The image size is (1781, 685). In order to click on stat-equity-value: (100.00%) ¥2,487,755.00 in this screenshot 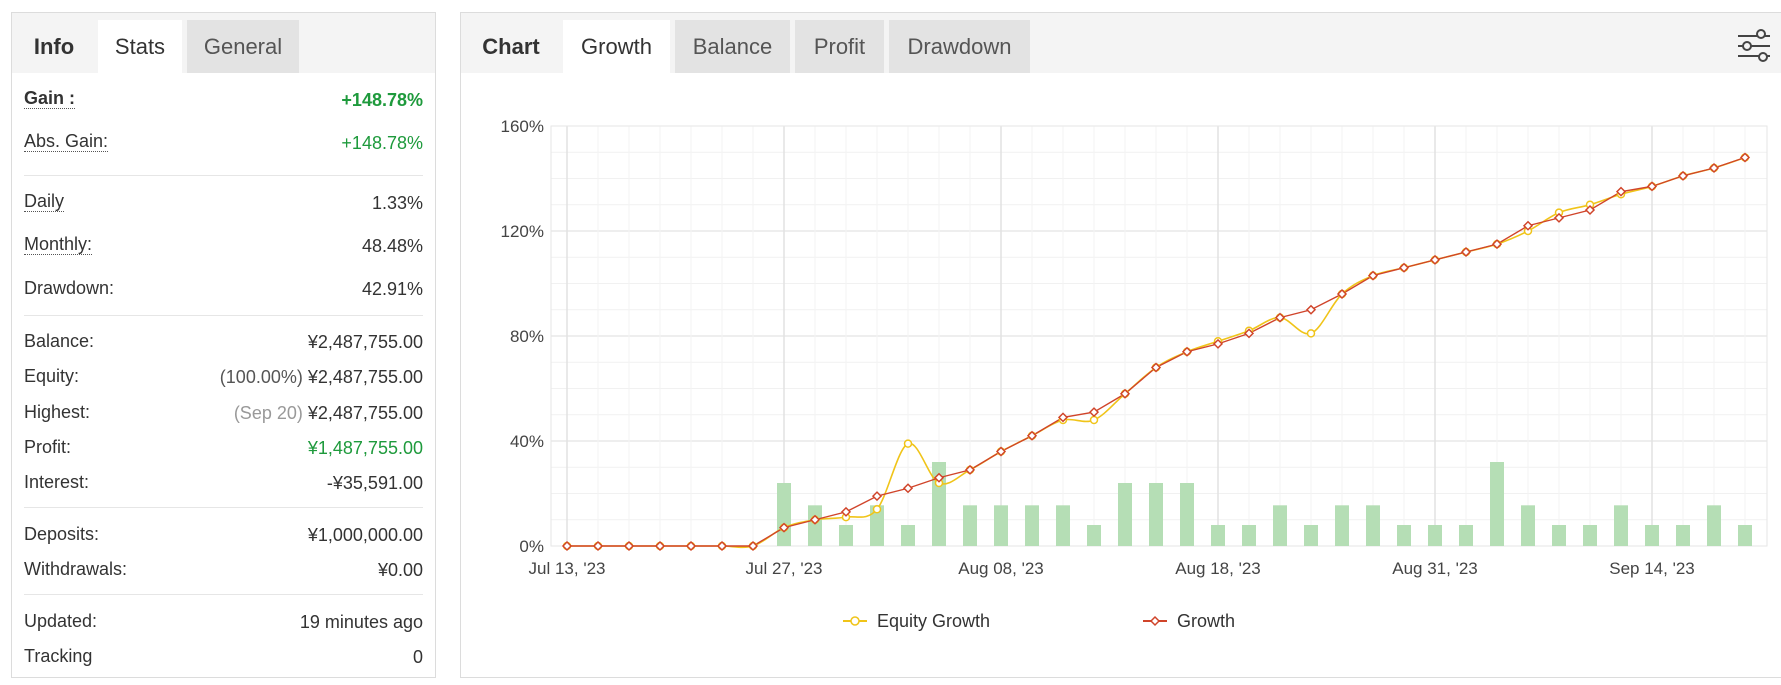, I will do `click(321, 377)`.